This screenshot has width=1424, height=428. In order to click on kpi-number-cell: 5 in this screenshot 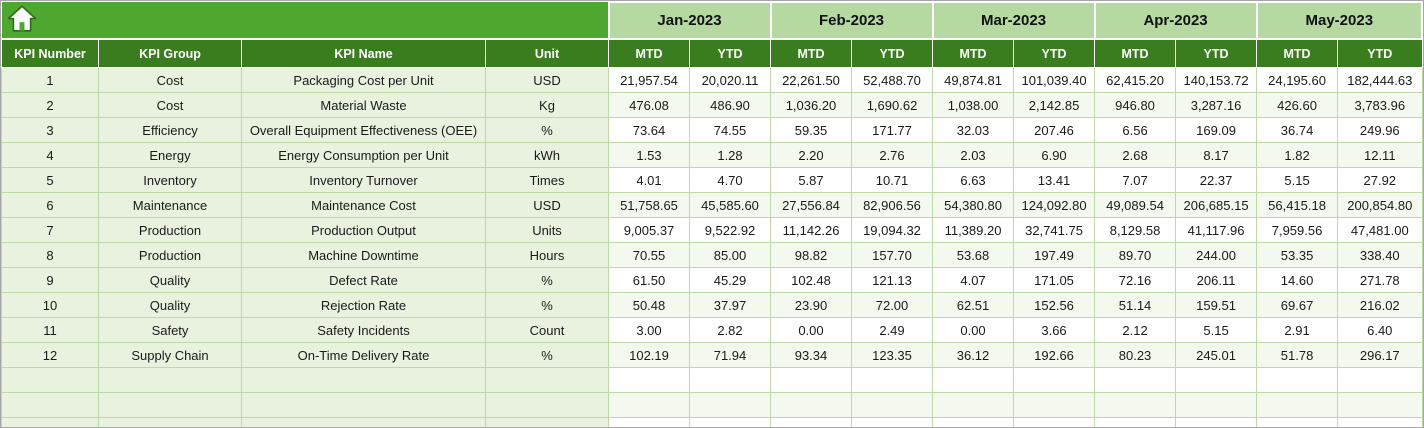, I will do `click(50, 180)`.